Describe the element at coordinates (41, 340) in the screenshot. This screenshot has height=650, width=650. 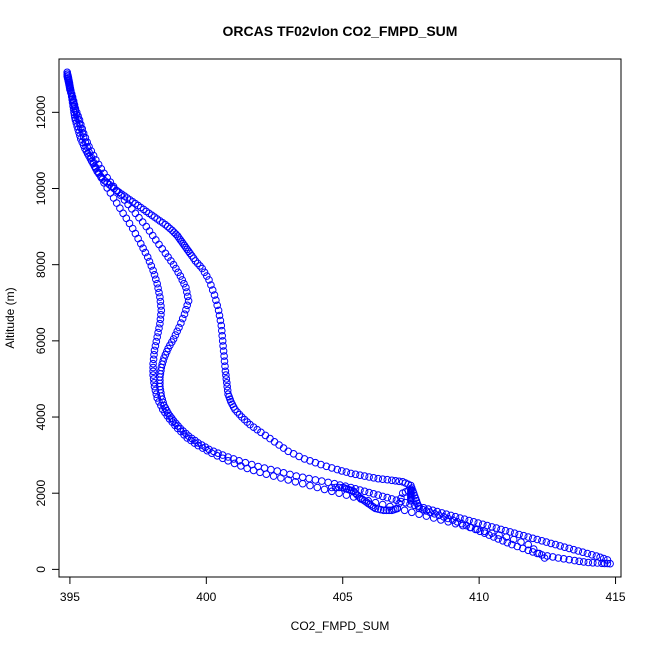
I see `y-tick-label: 6000` at that location.